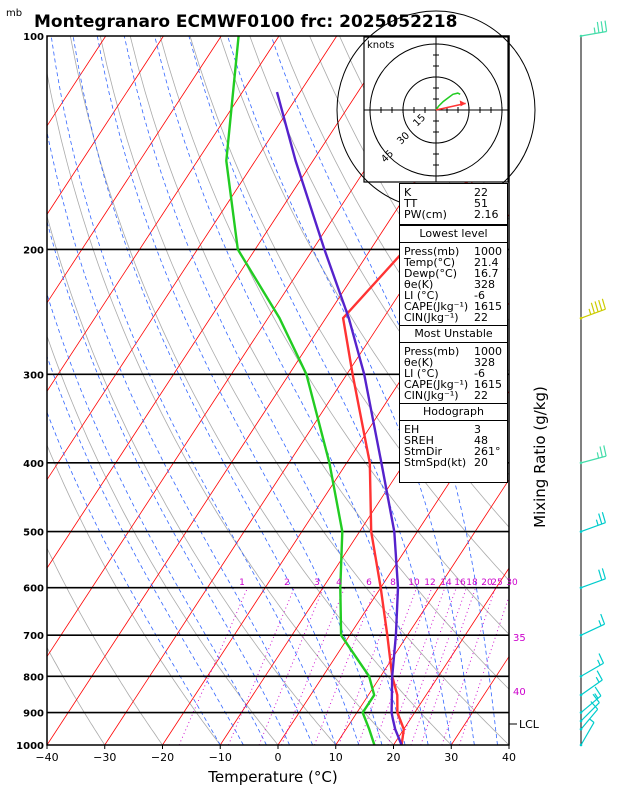 This screenshot has width=618, height=800. I want to click on y-tick-label: 400, so click(33, 464).